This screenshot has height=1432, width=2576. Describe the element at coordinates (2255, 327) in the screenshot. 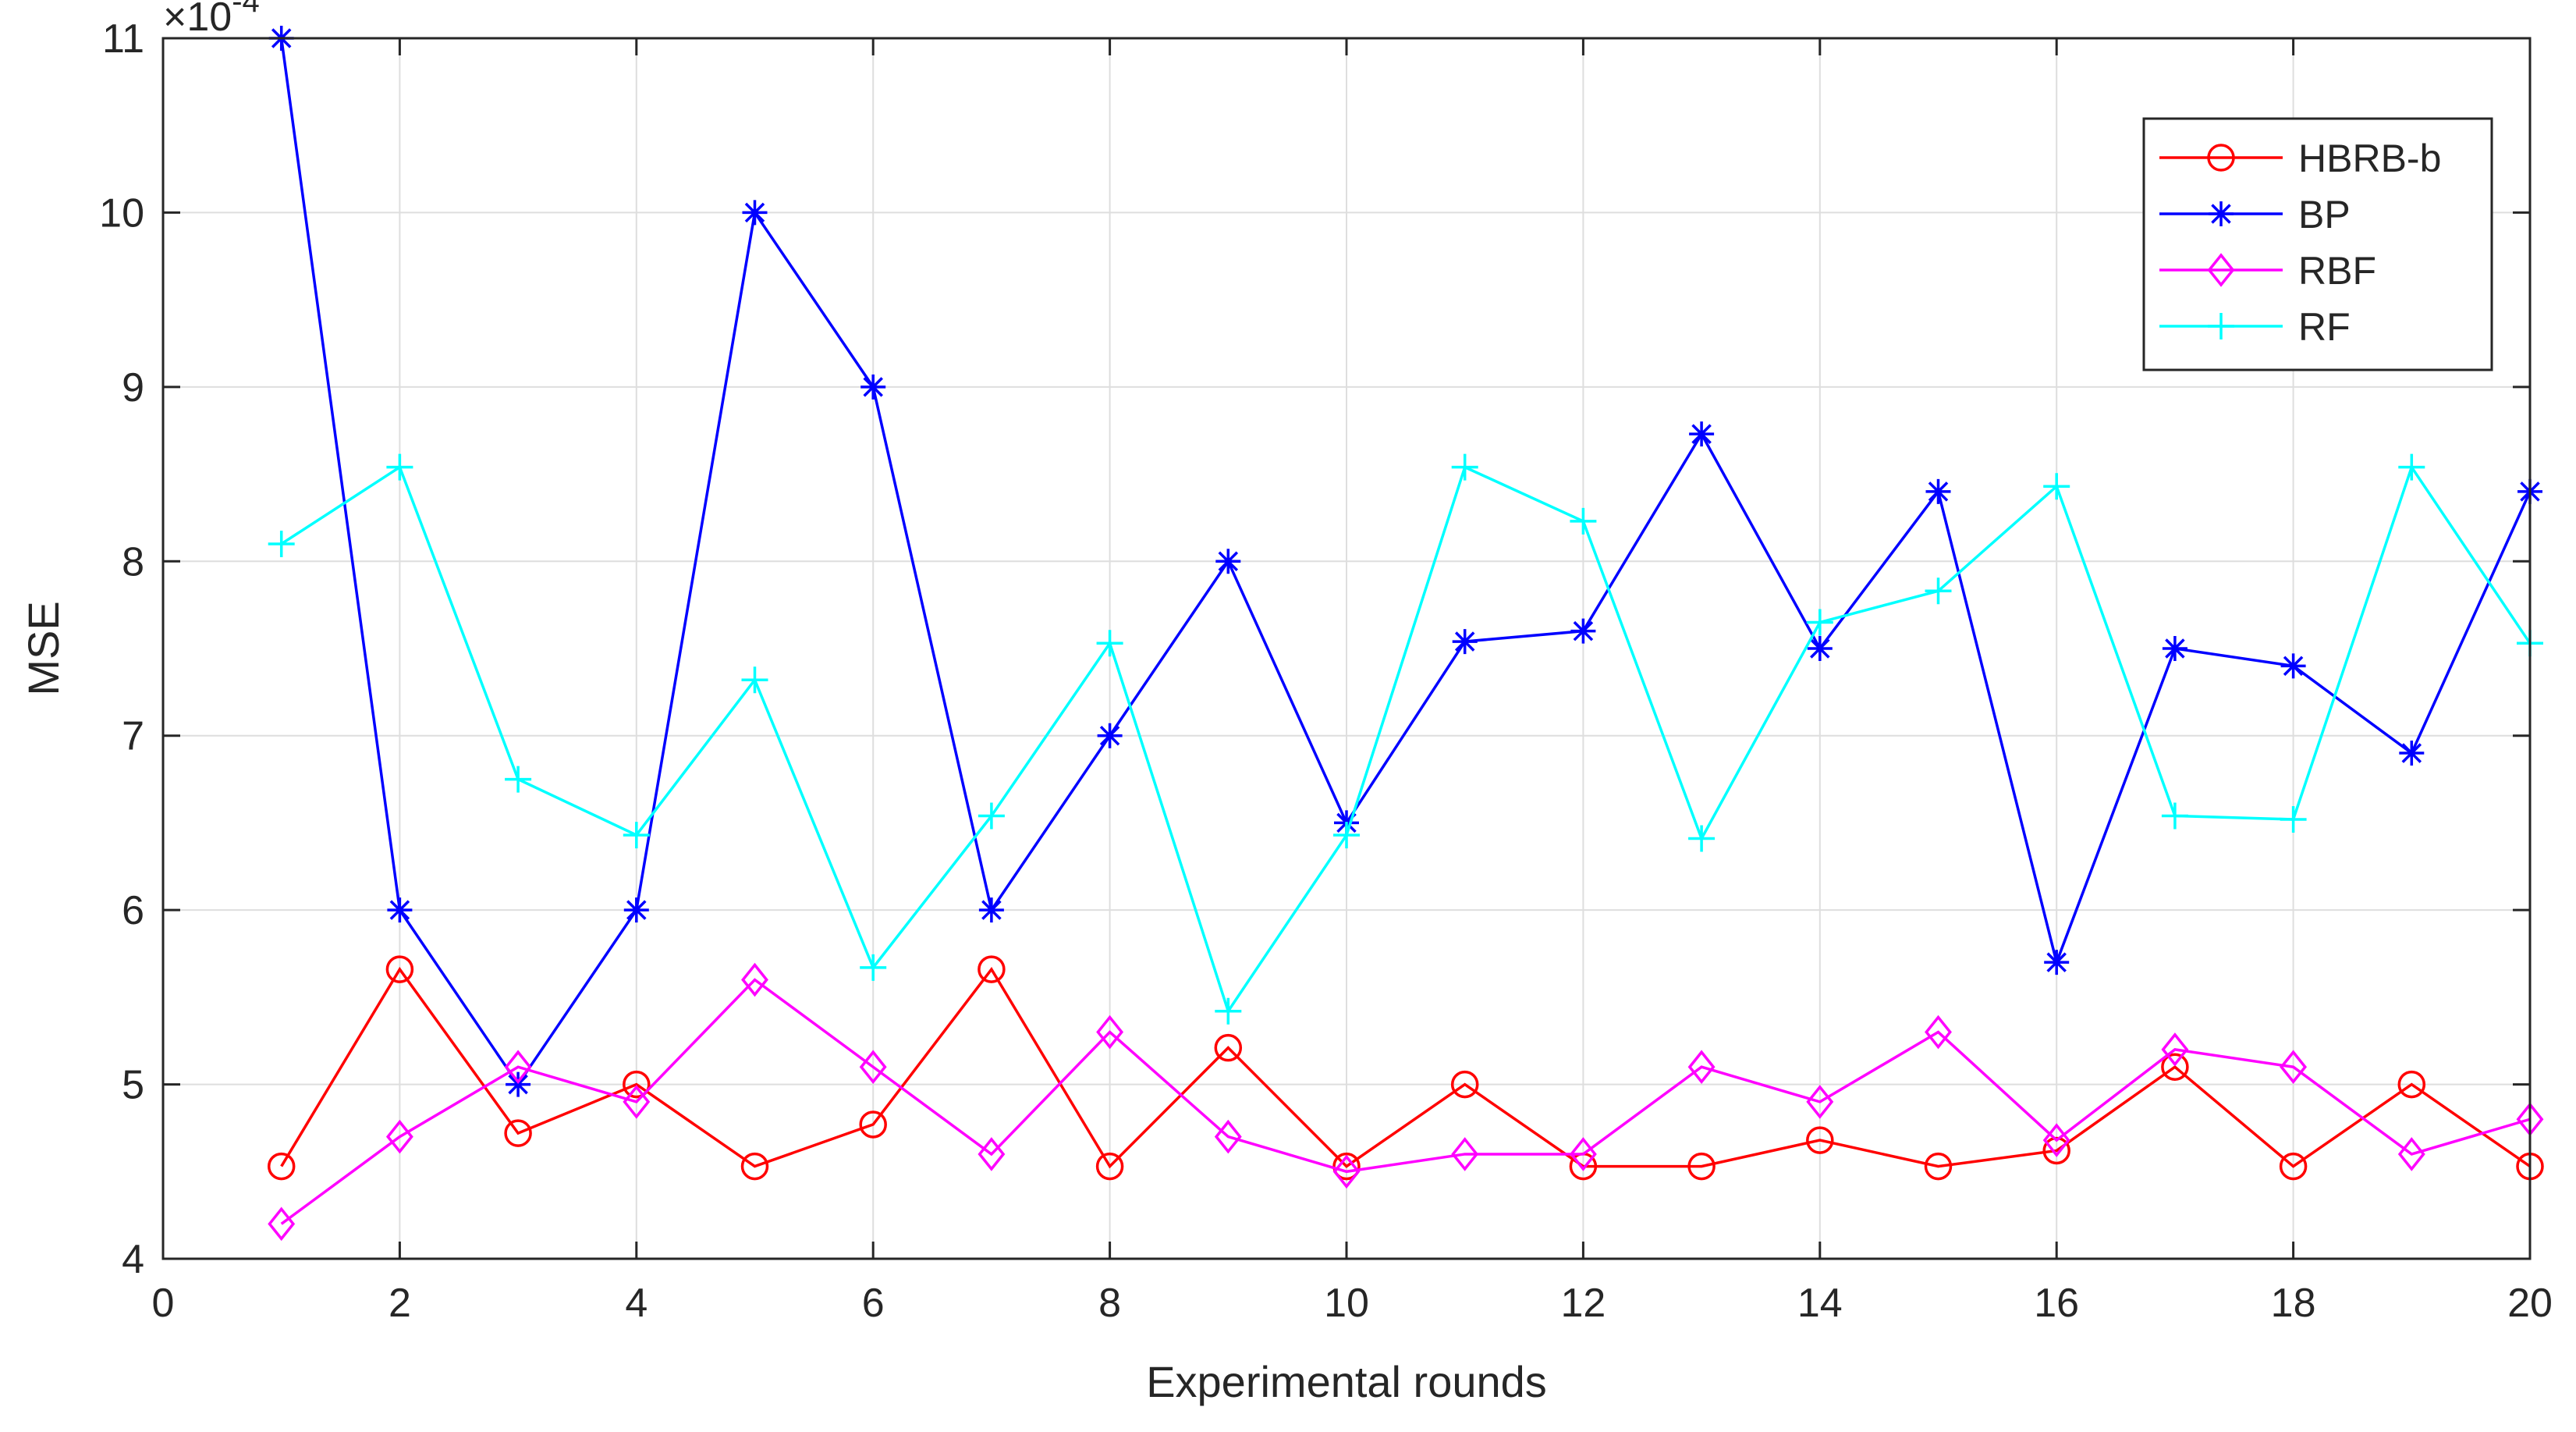

I see `legend-item-rf: RF` at that location.